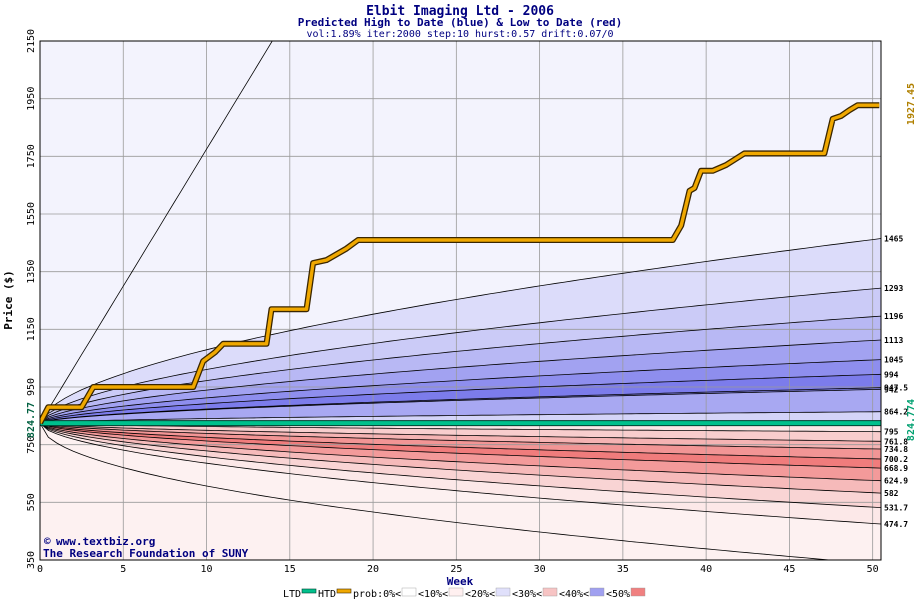 The image size is (920, 600). What do you see at coordinates (789, 569) in the screenshot?
I see `x-tick-label-9: 45` at bounding box center [789, 569].